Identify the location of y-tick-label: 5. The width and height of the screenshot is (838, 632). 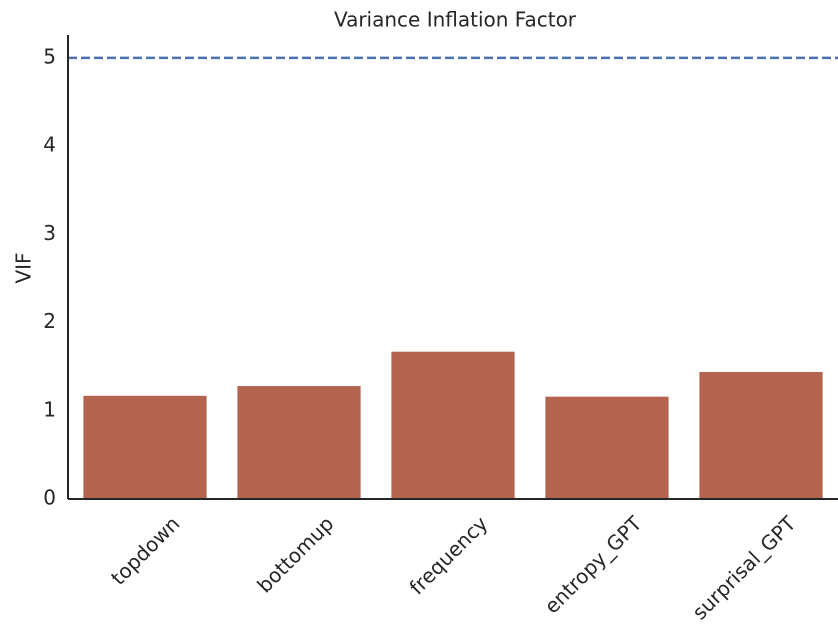
(49, 56).